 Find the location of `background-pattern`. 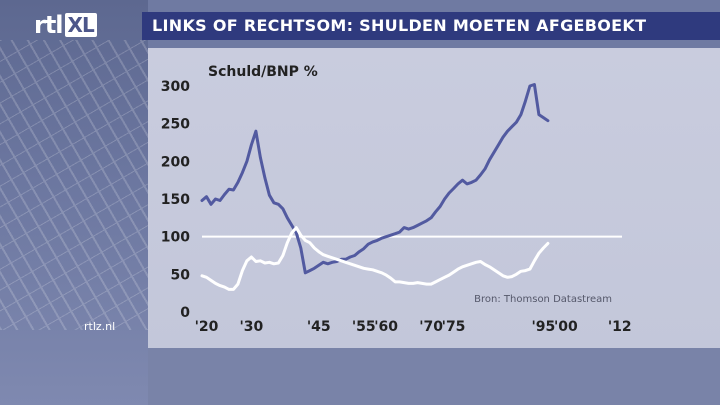

background-pattern is located at coordinates (74, 185).